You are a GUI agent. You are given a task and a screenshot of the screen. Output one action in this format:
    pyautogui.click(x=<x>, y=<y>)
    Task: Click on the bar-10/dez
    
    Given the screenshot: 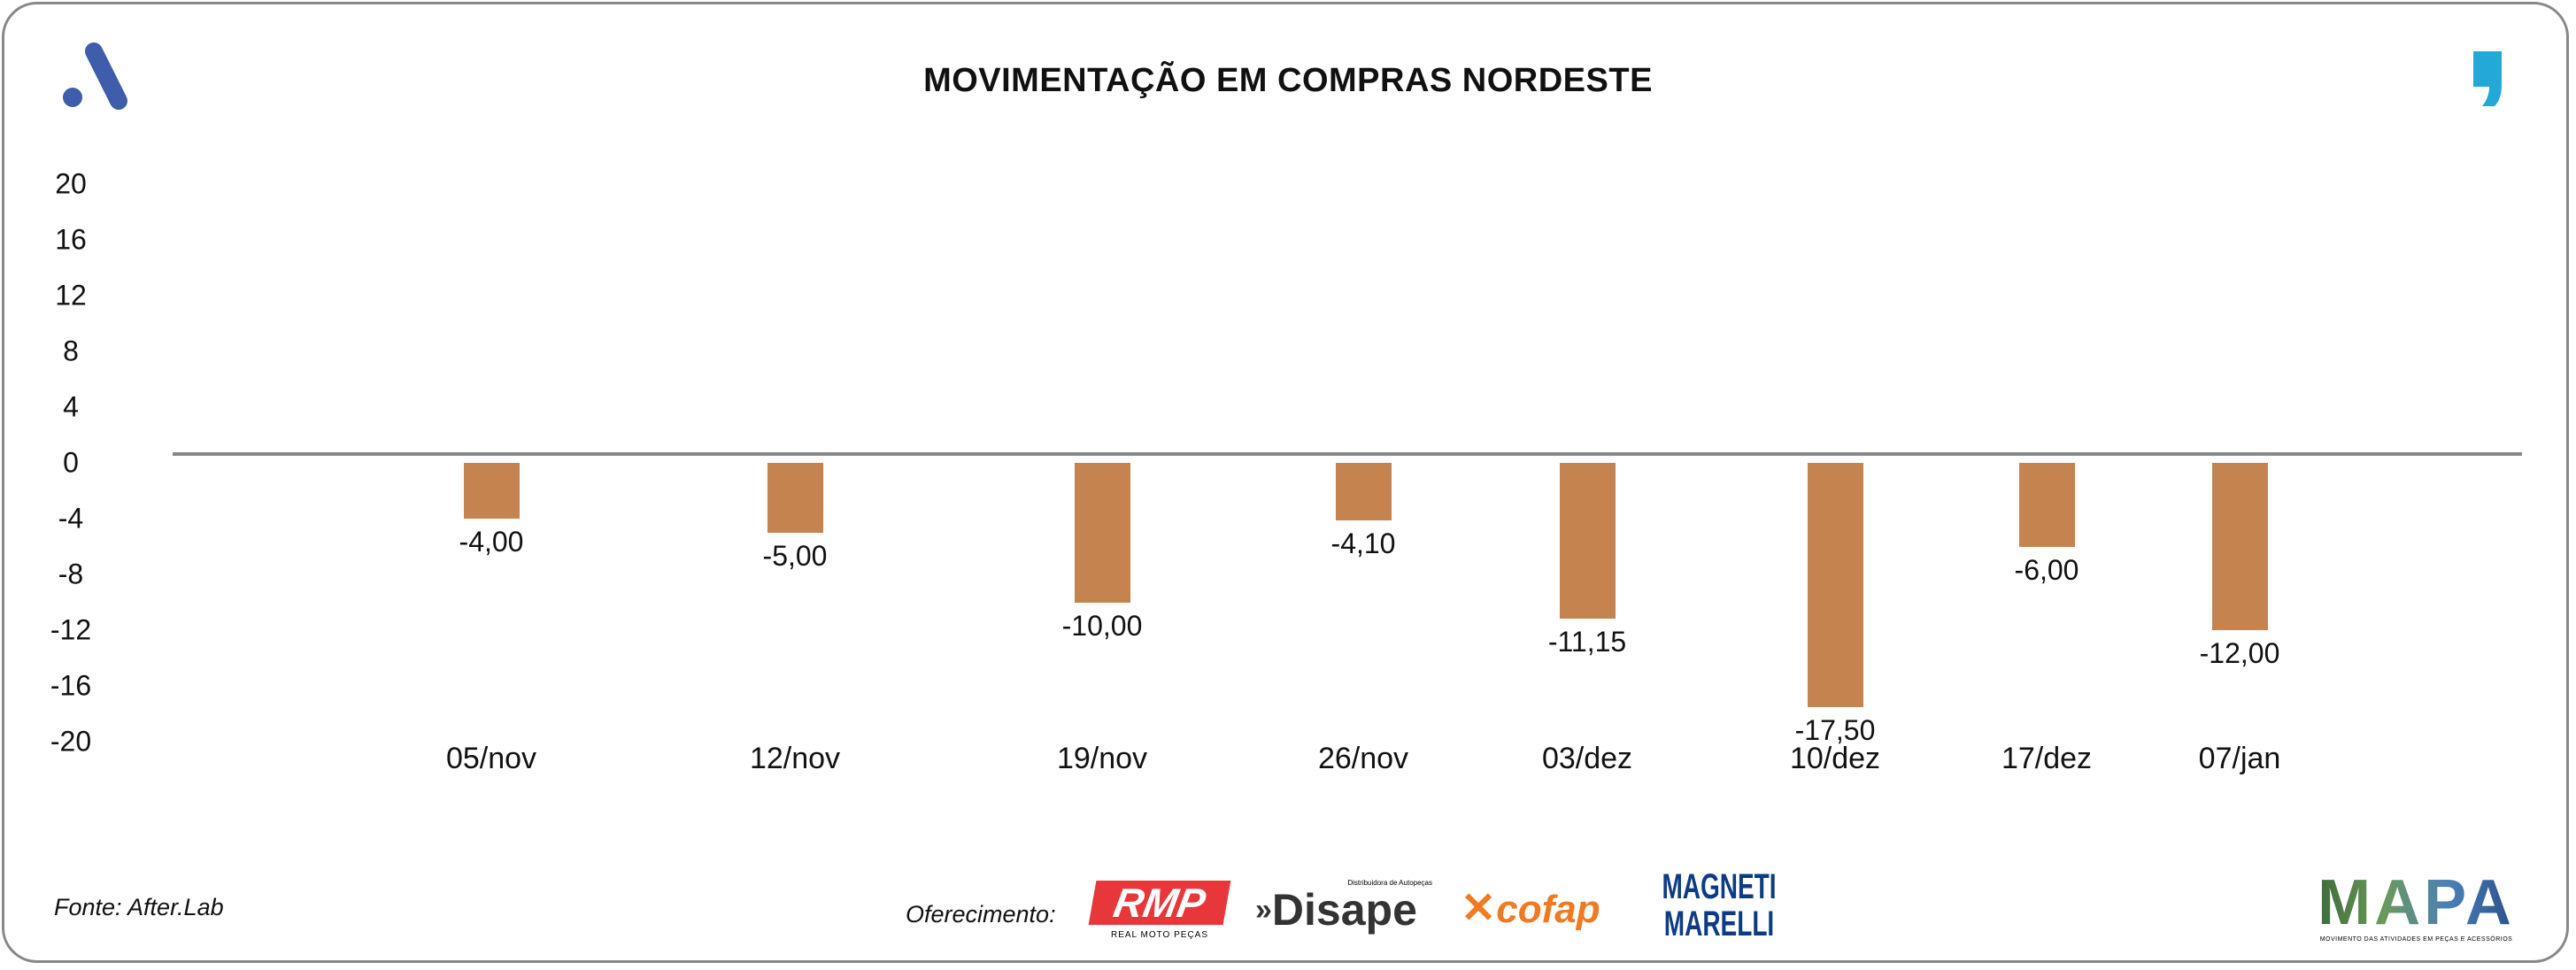 What is the action you would take?
    pyautogui.click(x=1835, y=585)
    